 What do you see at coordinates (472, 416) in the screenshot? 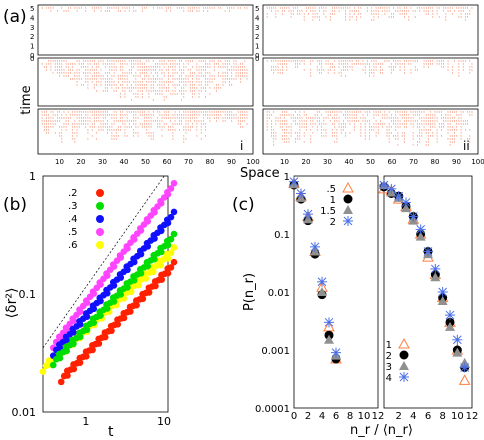
I see `tick-label-x: 12` at bounding box center [472, 416].